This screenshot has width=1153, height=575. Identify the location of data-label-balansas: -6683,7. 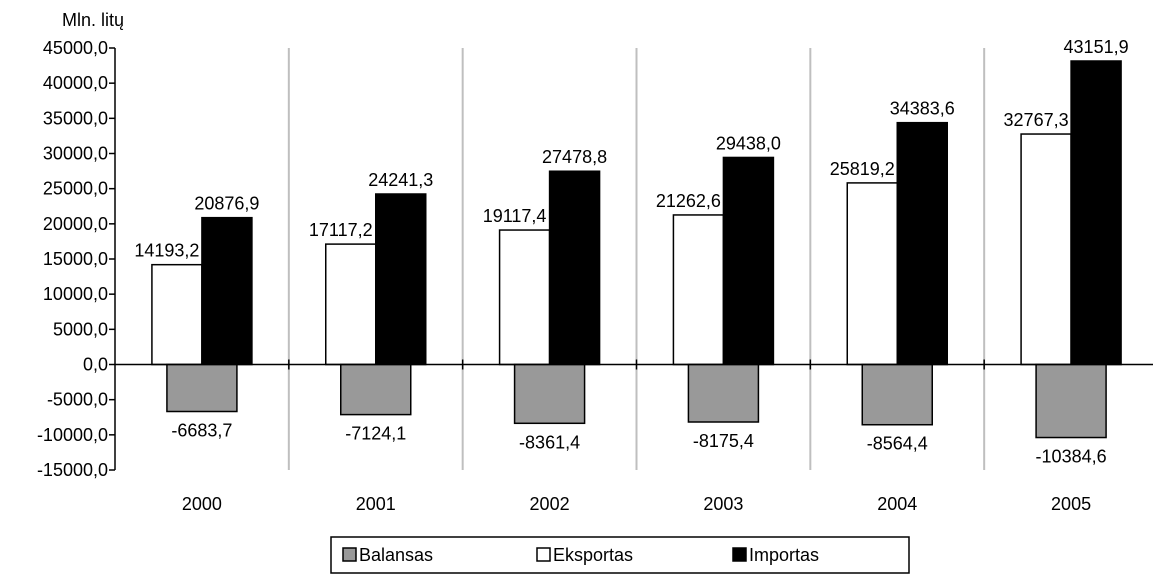
(201, 431).